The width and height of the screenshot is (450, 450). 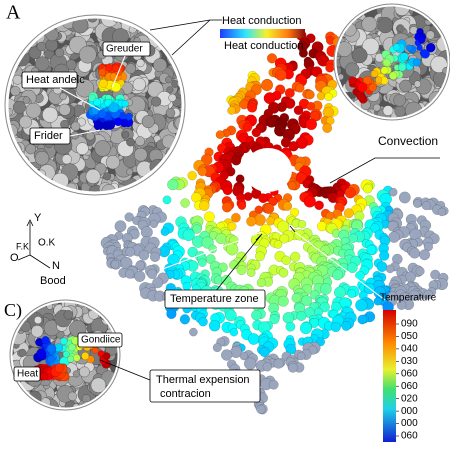 What do you see at coordinates (409, 361) in the screenshot?
I see `colorbar-tick-label: 030` at bounding box center [409, 361].